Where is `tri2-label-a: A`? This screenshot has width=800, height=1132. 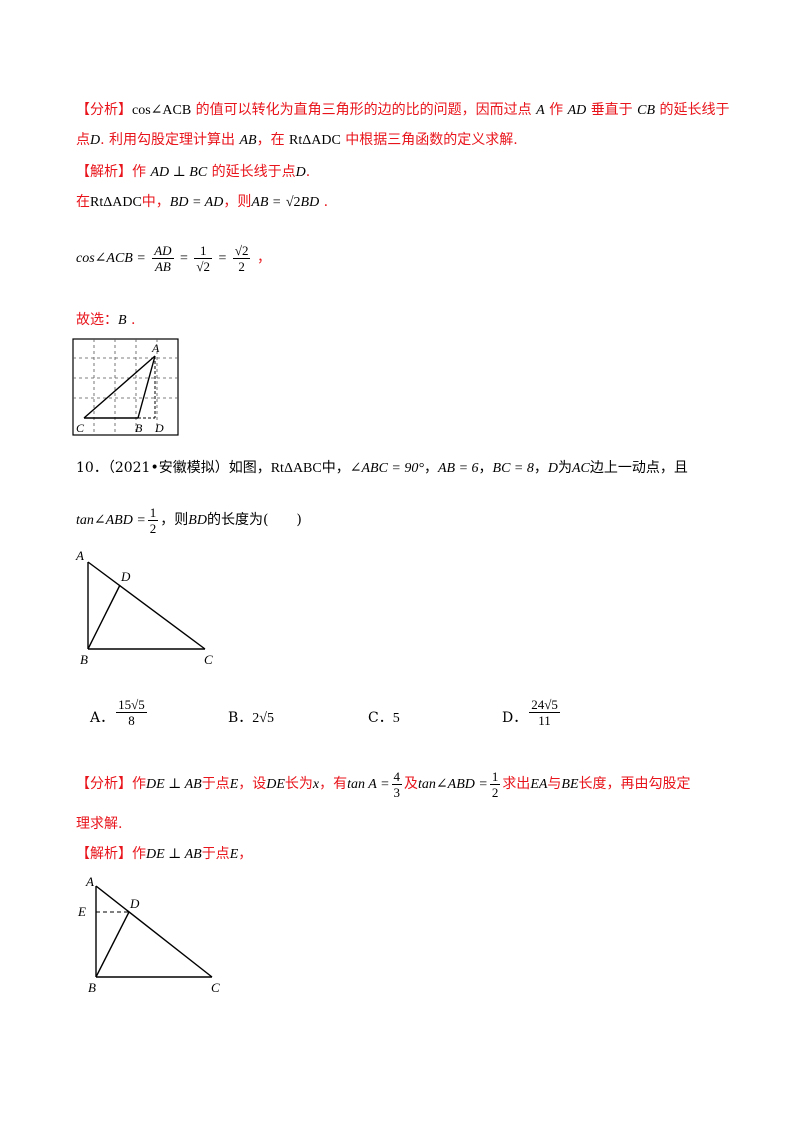
tri2-label-a: A is located at coordinates (89, 881).